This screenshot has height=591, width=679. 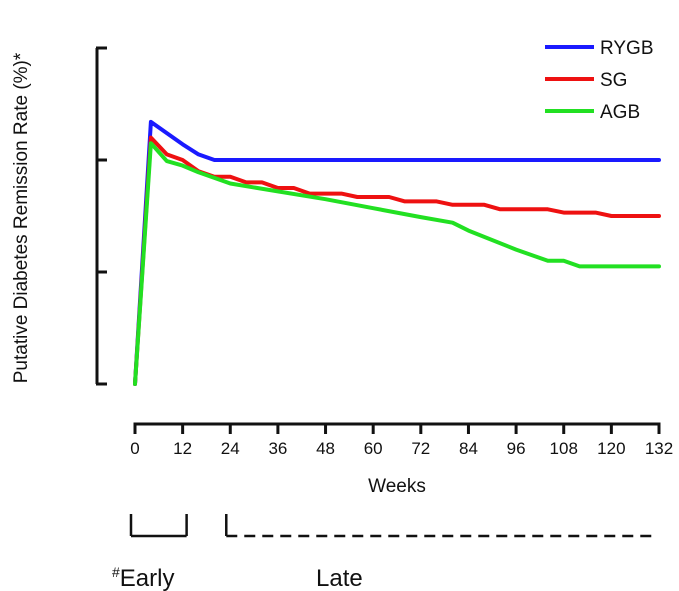 What do you see at coordinates (325, 448) in the screenshot?
I see `x-tick-label: 48` at bounding box center [325, 448].